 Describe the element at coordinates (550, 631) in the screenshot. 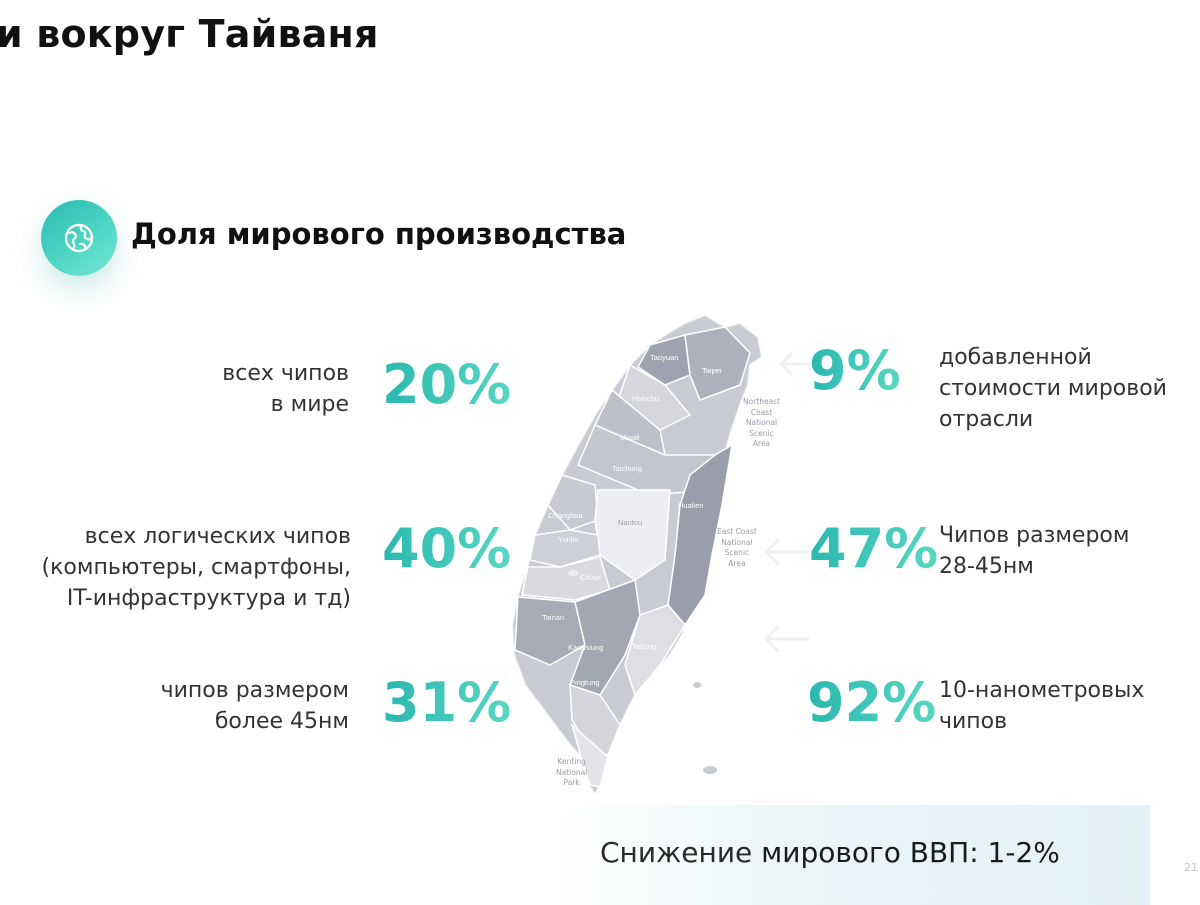

I see `map-region-tainan` at that location.